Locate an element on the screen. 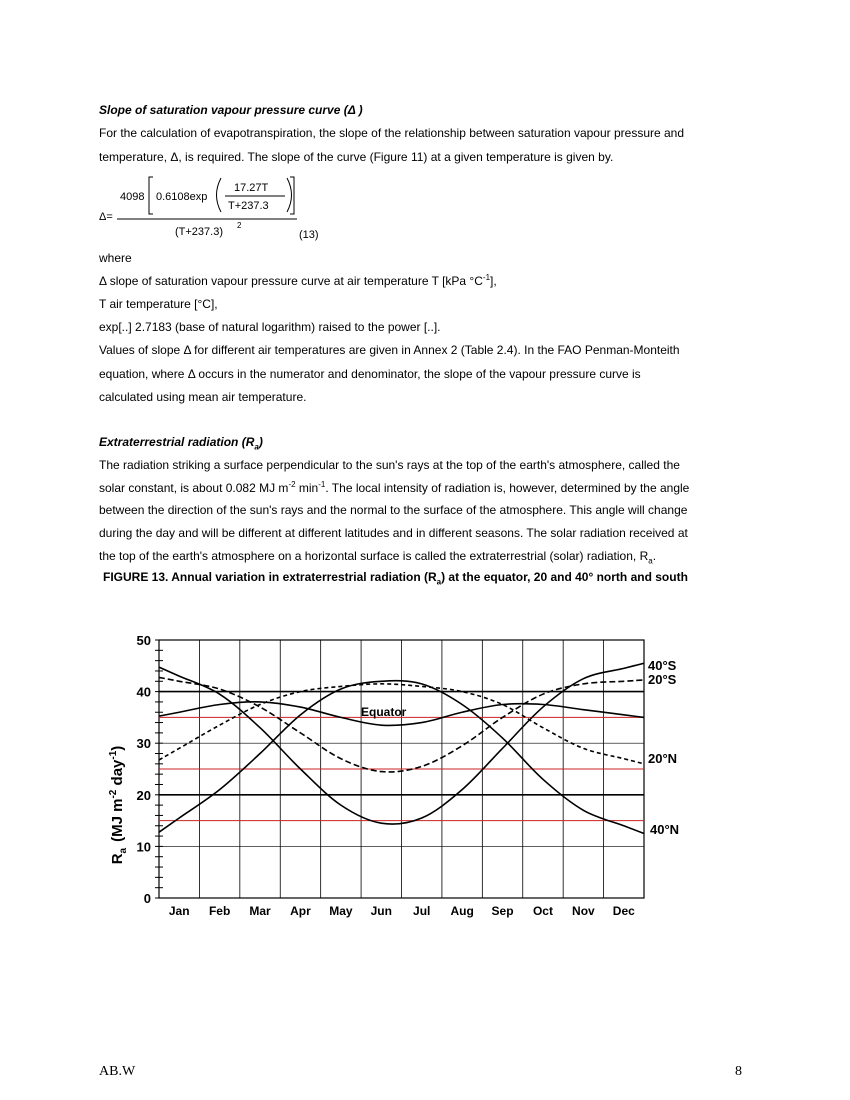  ylabel-main: R is located at coordinates (117, 858).